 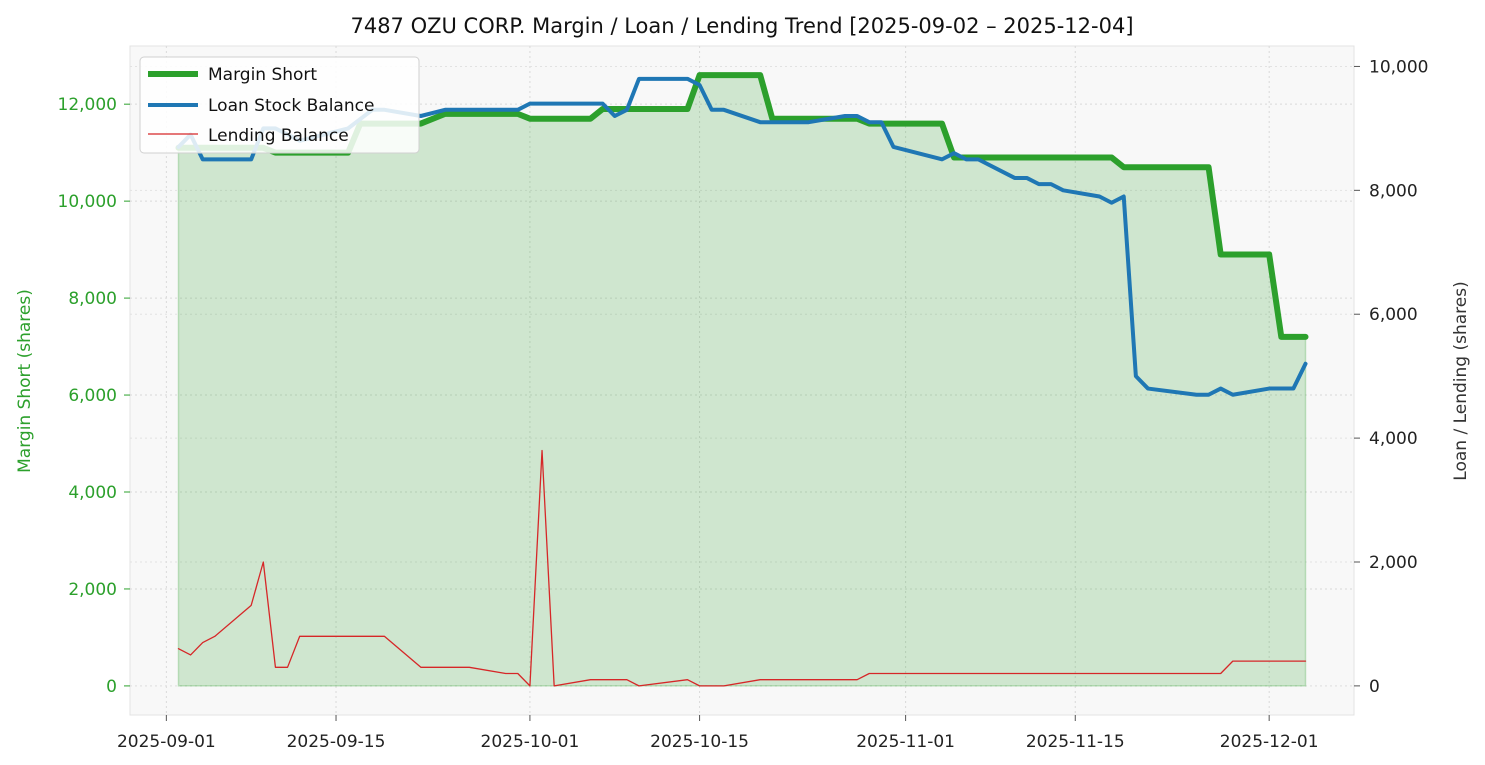 What do you see at coordinates (905, 742) in the screenshot?
I see `x-tick-label: 2025-11-01` at bounding box center [905, 742].